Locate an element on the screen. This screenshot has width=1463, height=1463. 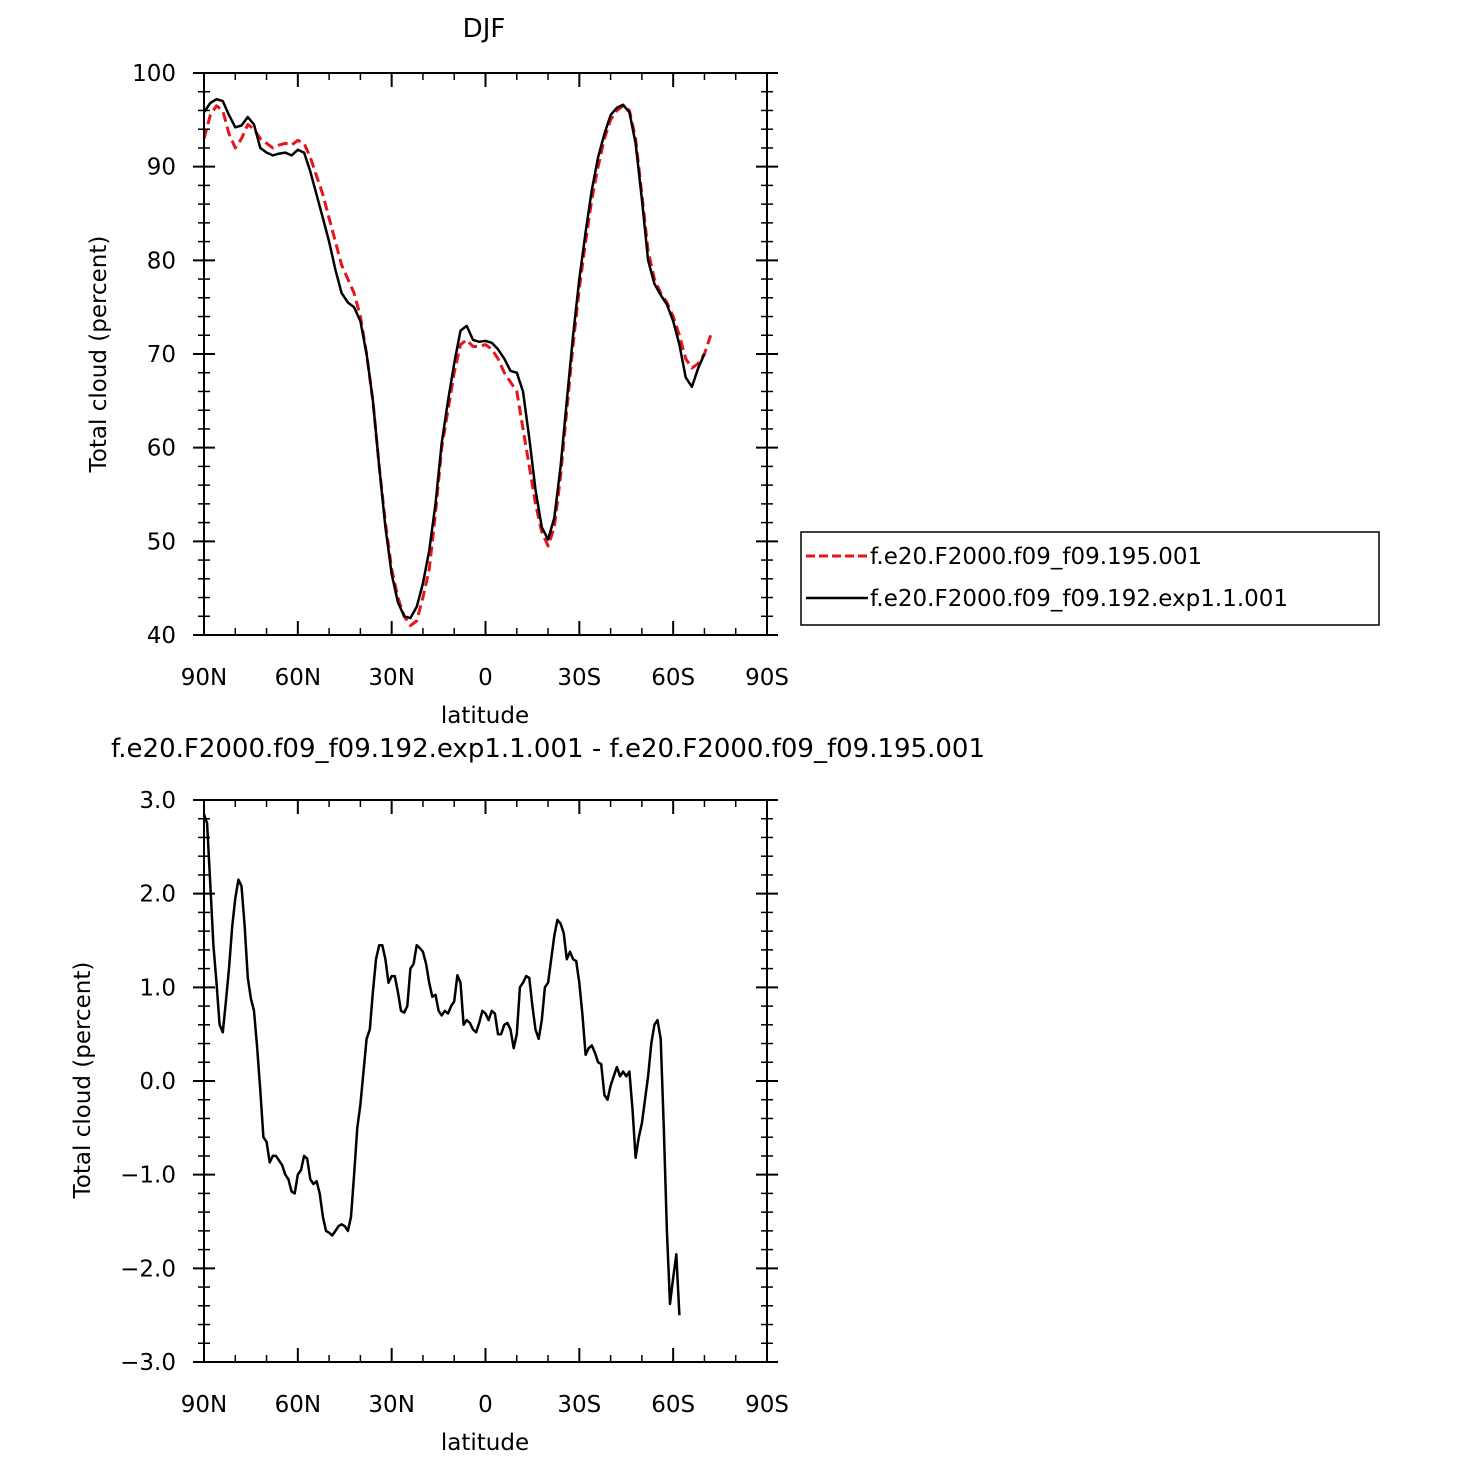
bottom-x-tick-label: 60S is located at coordinates (673, 1405).